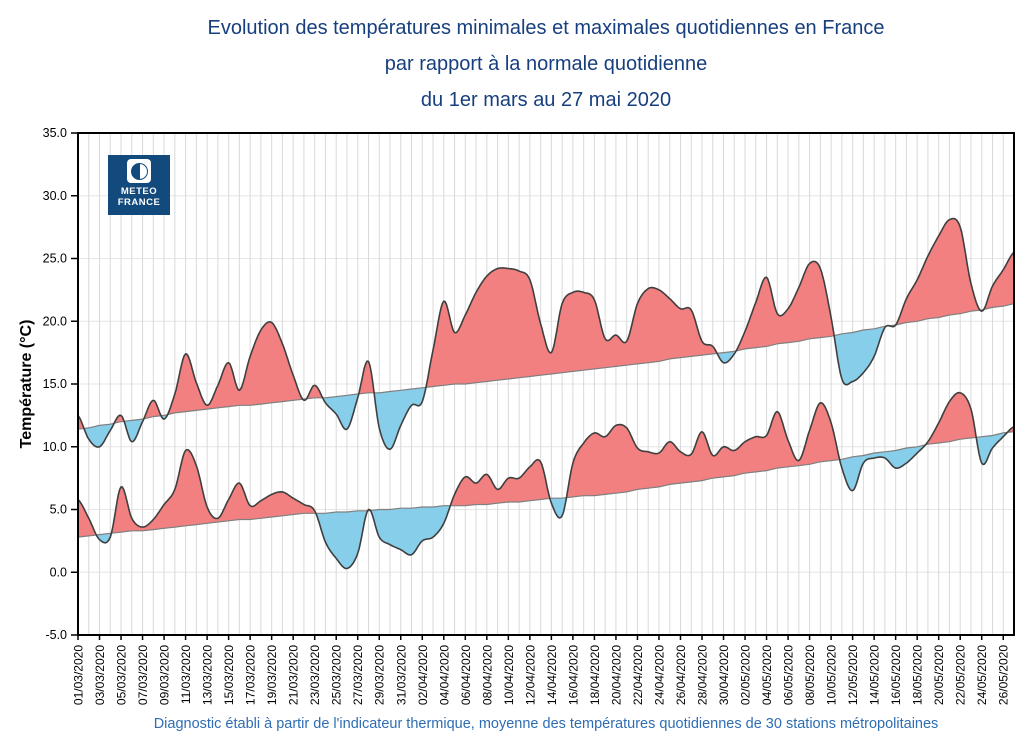 The image size is (1034, 751). I want to click on logo-sun-icon, so click(139, 171).